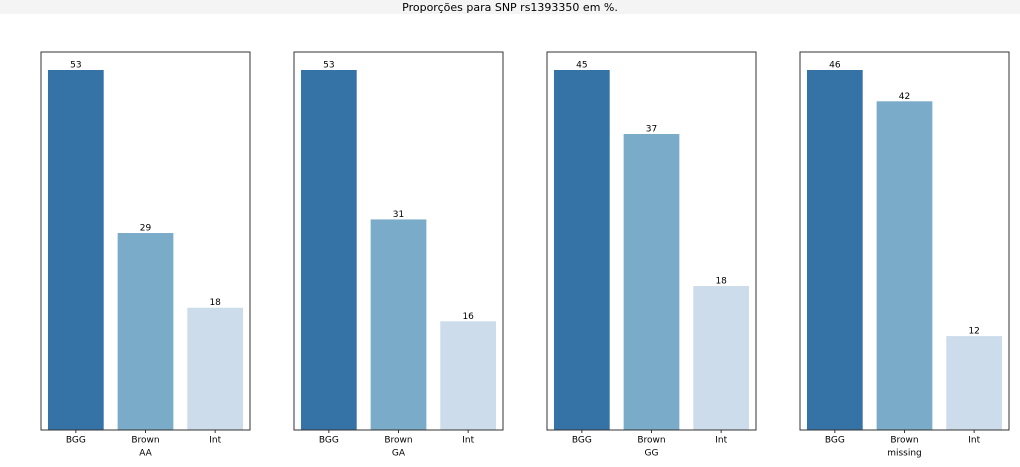  What do you see at coordinates (398, 215) in the screenshot?
I see `value-label: 31` at bounding box center [398, 215].